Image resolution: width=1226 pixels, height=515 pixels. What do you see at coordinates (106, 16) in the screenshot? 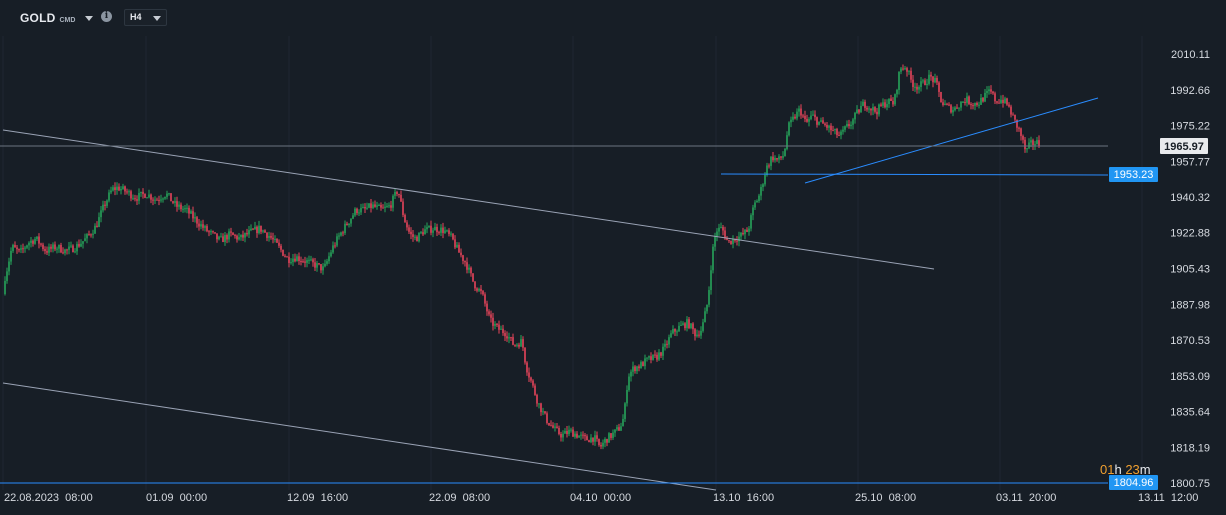
I see `info-icon: i` at bounding box center [106, 16].